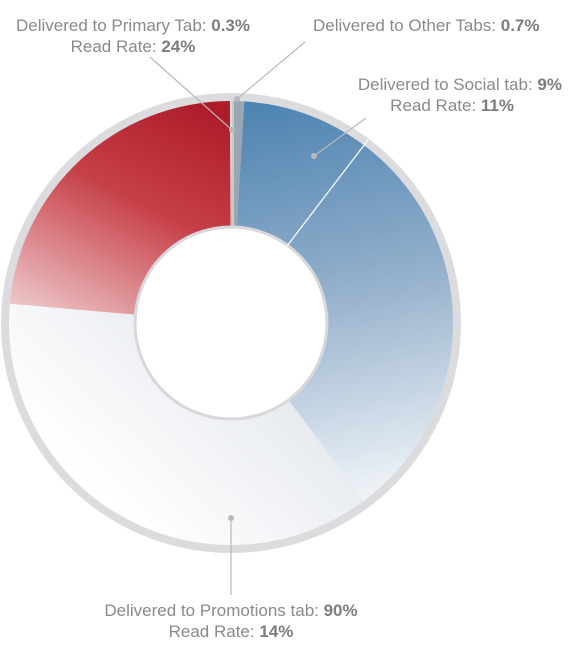 Image resolution: width=576 pixels, height=650 pixels. Describe the element at coordinates (340, 137) in the screenshot. I see `leader-social` at that location.